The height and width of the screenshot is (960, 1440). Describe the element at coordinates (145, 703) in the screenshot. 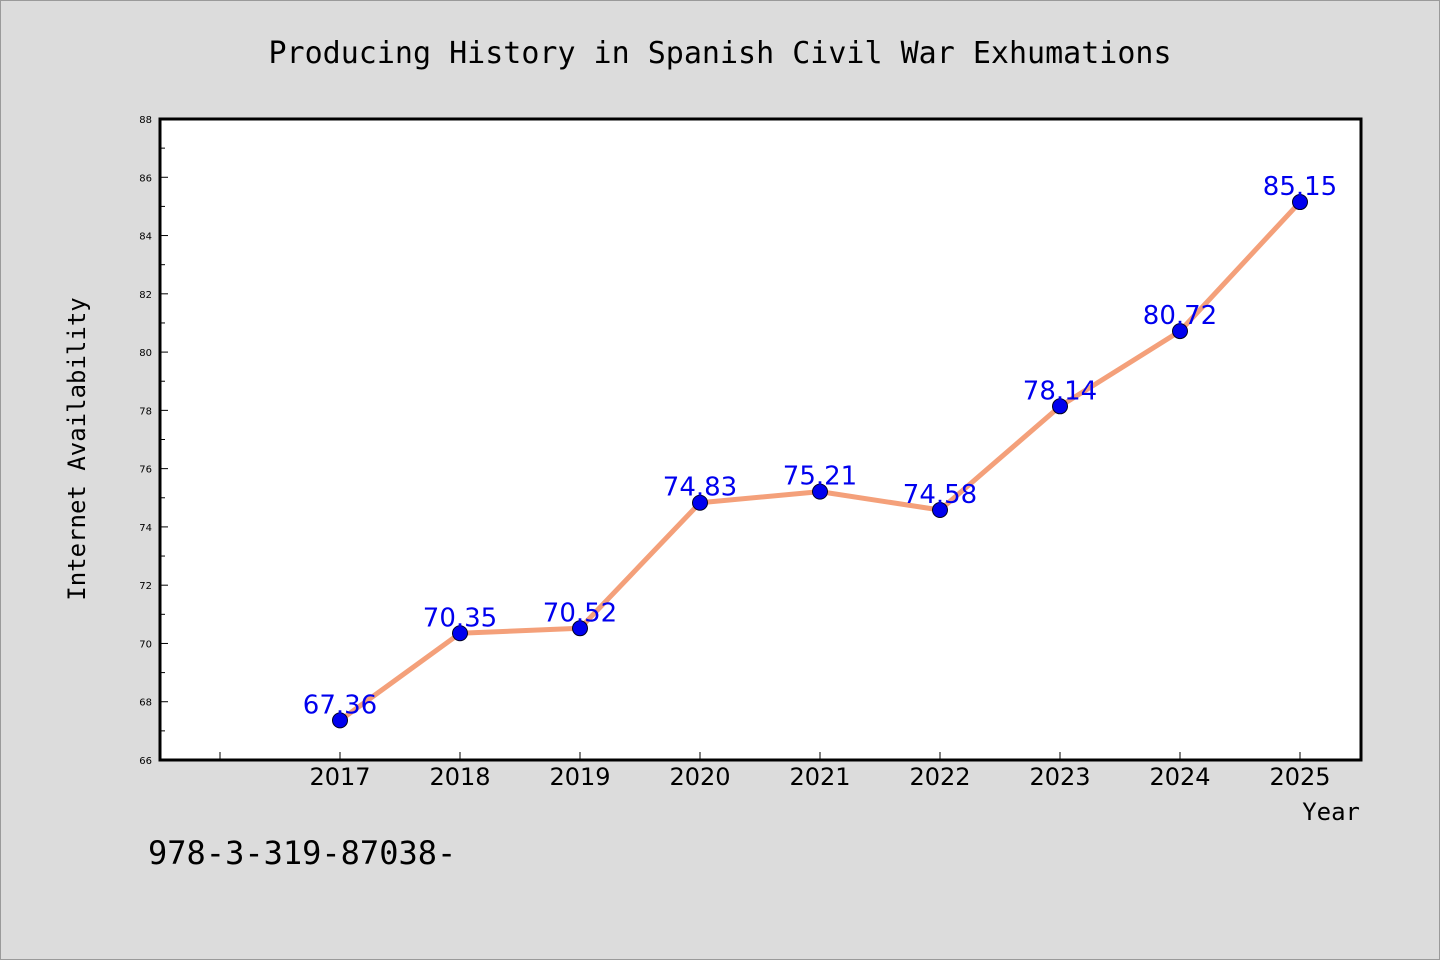

I see `y-tick-label: 68` at that location.